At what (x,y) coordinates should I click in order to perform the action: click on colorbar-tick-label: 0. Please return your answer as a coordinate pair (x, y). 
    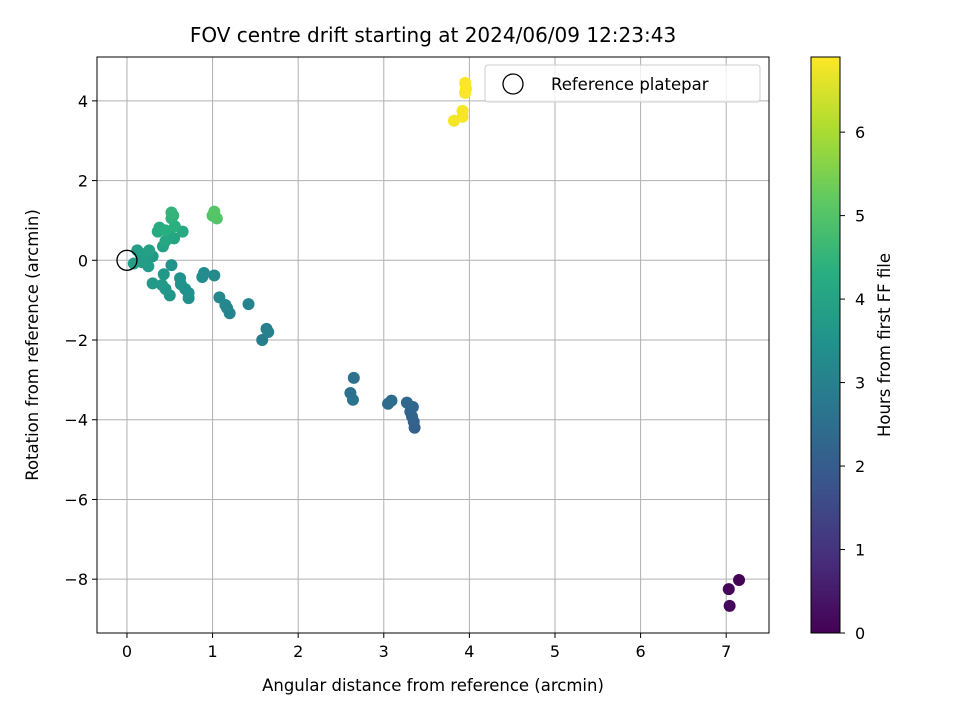
    Looking at the image, I should click on (860, 633).